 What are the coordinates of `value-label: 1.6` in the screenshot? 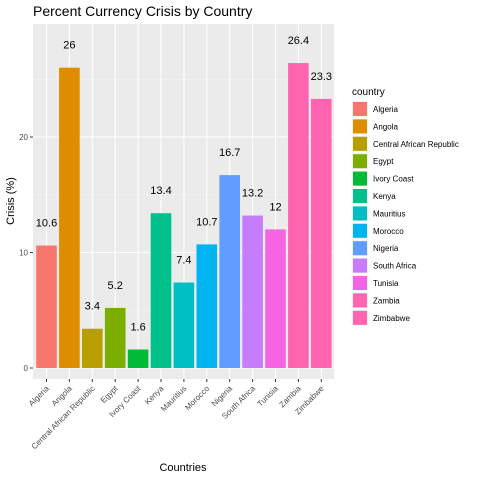 It's located at (137, 328).